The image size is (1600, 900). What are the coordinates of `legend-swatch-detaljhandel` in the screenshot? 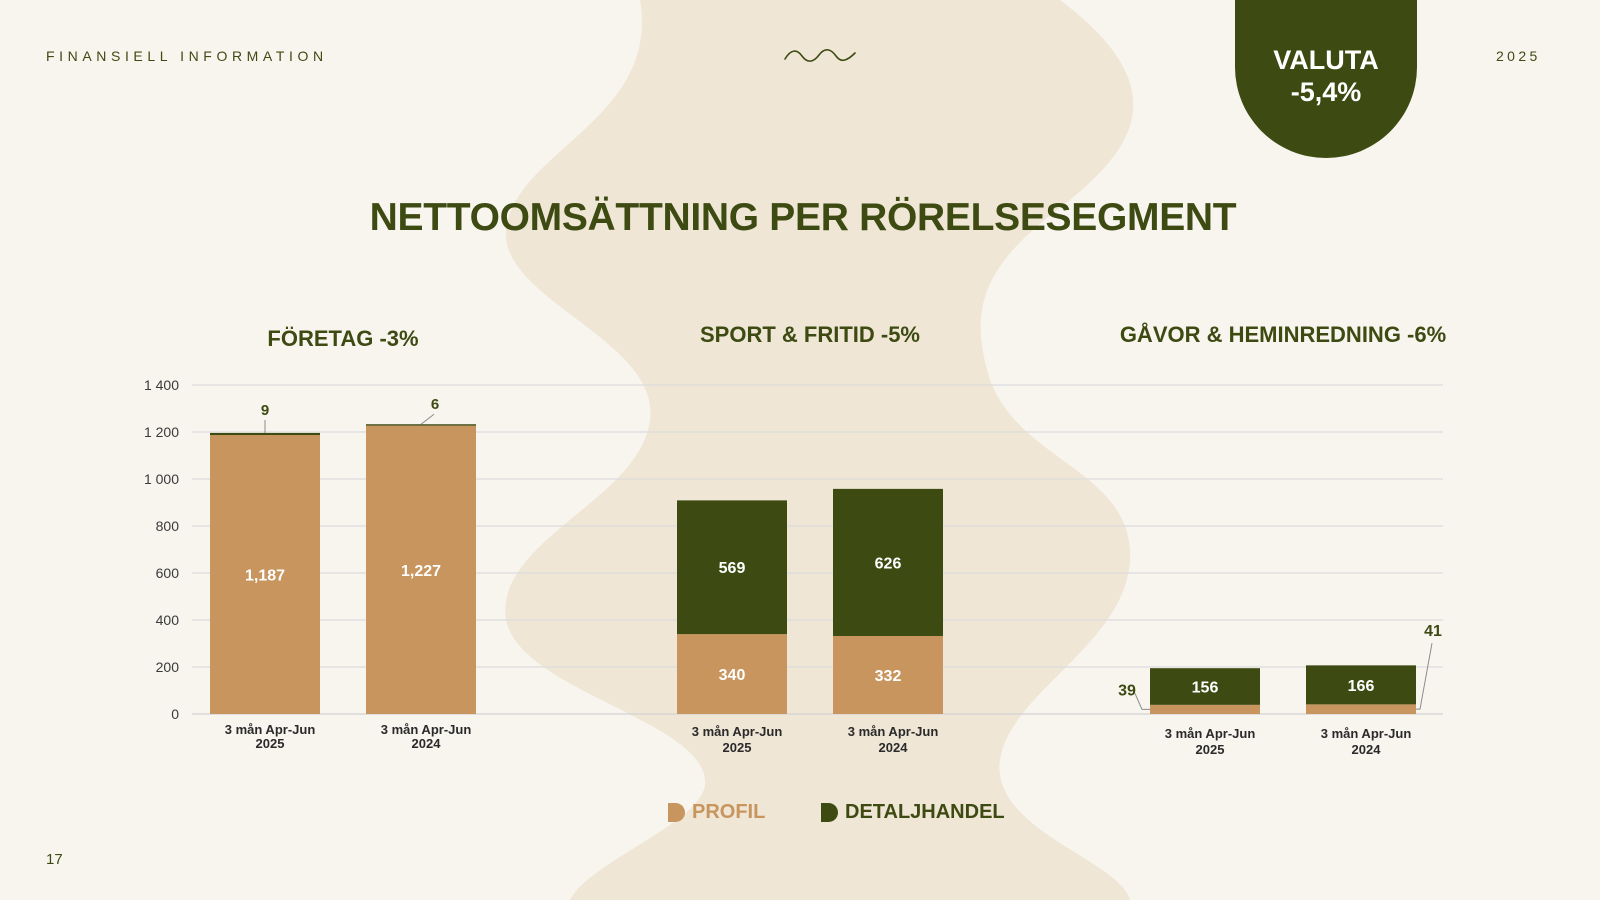 It's located at (829, 812).